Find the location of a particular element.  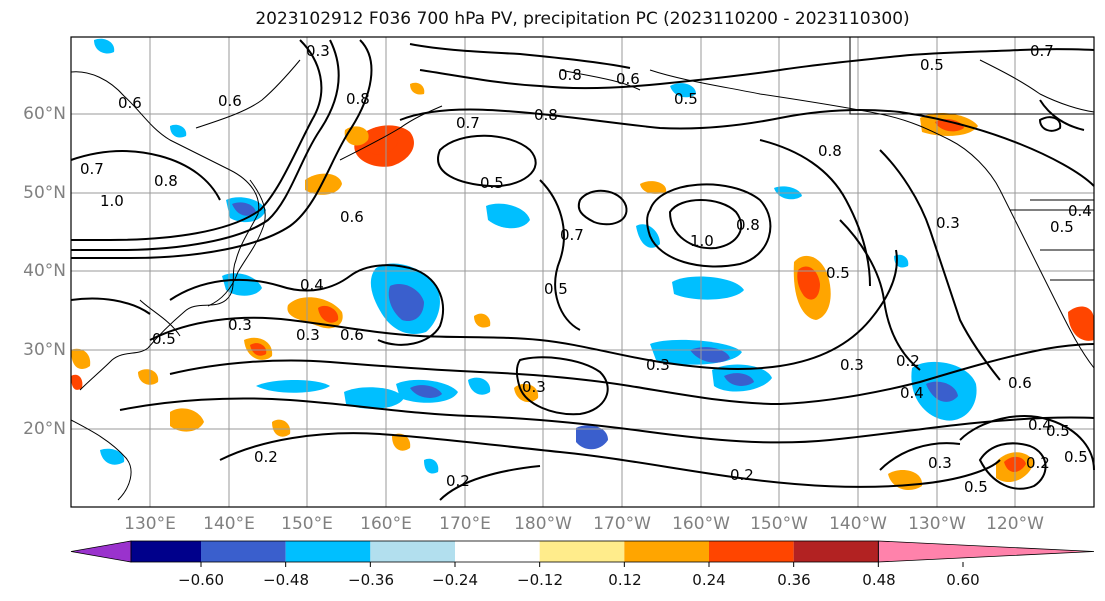

lon-label: 150°W is located at coordinates (779, 524).